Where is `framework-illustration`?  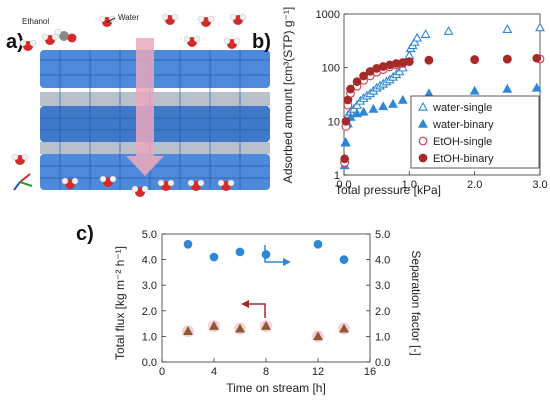 framework-illustration is located at coordinates (155, 120).